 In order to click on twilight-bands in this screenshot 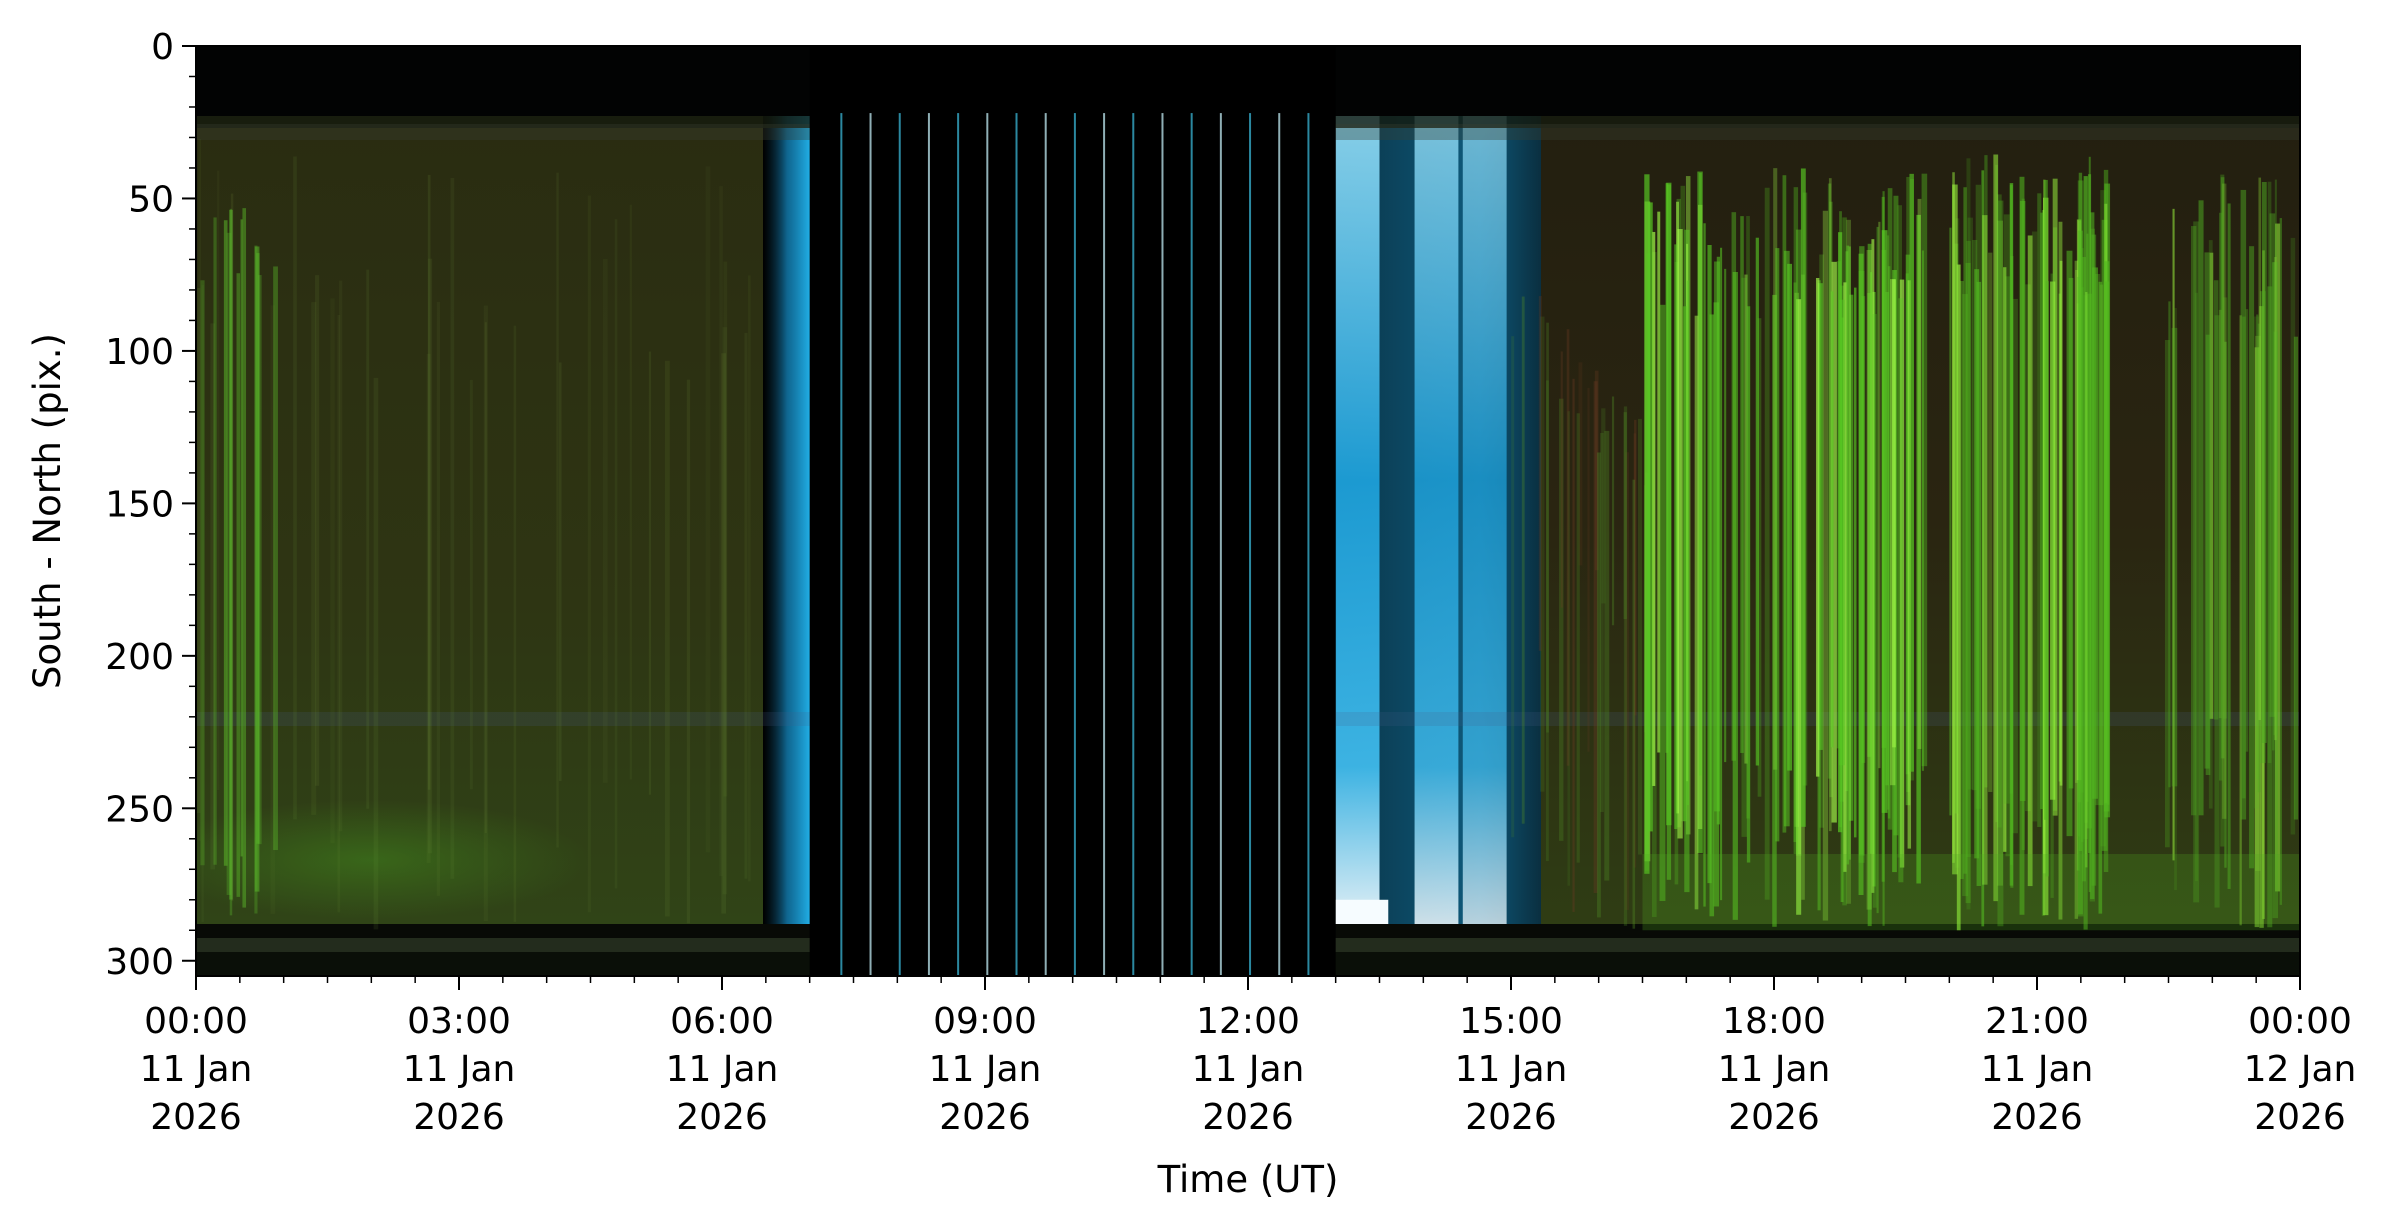, I will do `click(1421, 522)`.